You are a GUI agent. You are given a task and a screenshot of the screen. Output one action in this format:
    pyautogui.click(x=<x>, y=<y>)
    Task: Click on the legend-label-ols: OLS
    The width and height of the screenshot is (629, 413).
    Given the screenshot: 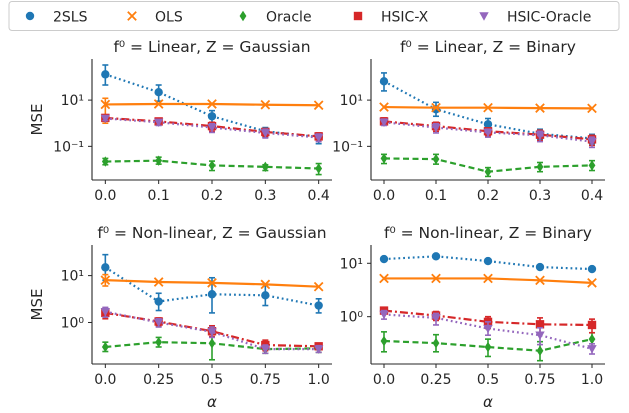 What is the action you would take?
    pyautogui.click(x=169, y=18)
    